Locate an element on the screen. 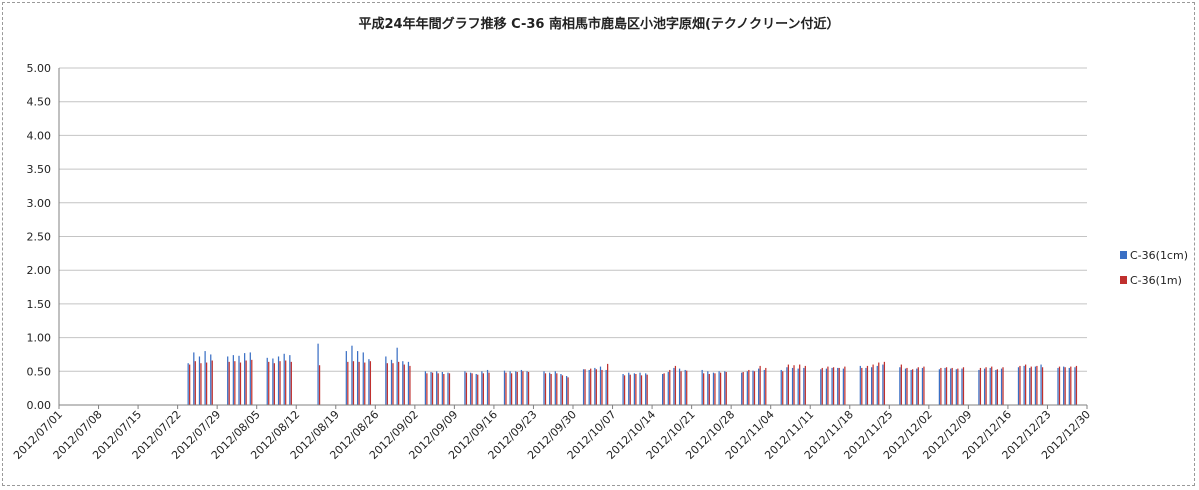 The height and width of the screenshot is (490, 1199). legend: C-36(1cm) C-36(1m) is located at coordinates (1154, 268).